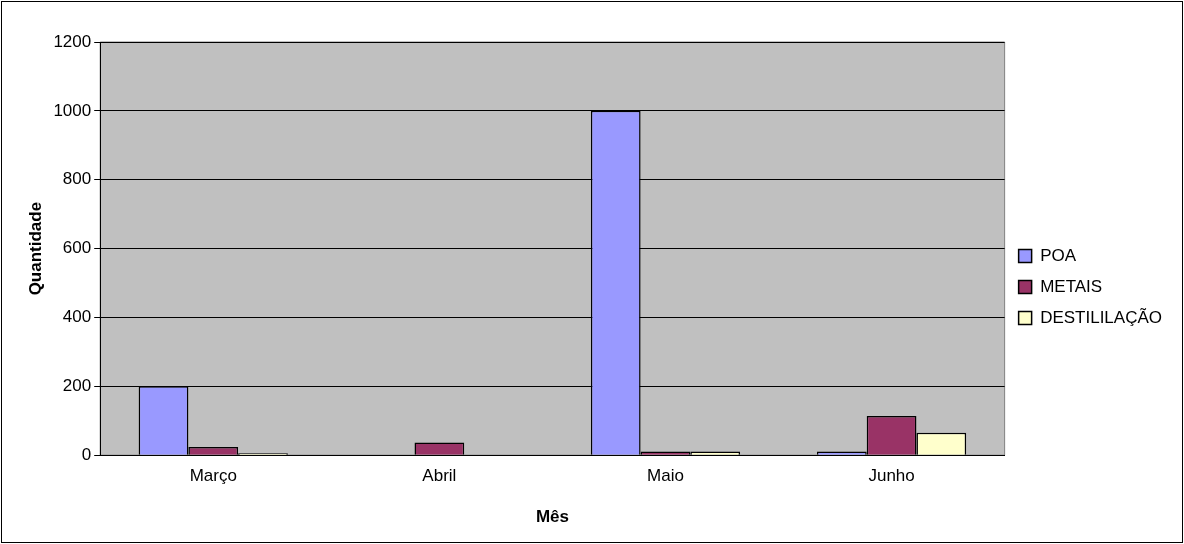  What do you see at coordinates (439, 476) in the screenshot?
I see `x-tick-label: Abril` at bounding box center [439, 476].